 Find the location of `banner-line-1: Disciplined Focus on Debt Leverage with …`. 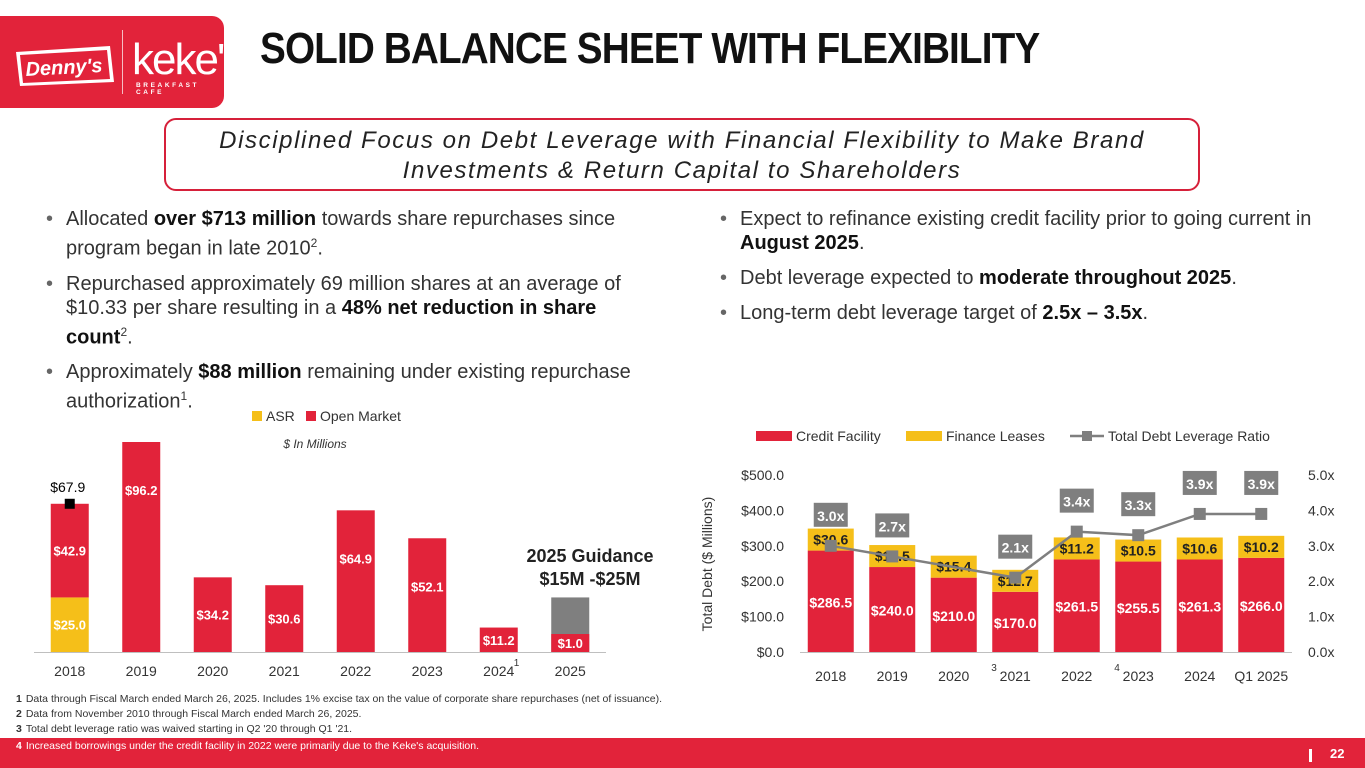

banner-line-1: Disciplined Focus on Debt Leverage with … is located at coordinates (682, 140).